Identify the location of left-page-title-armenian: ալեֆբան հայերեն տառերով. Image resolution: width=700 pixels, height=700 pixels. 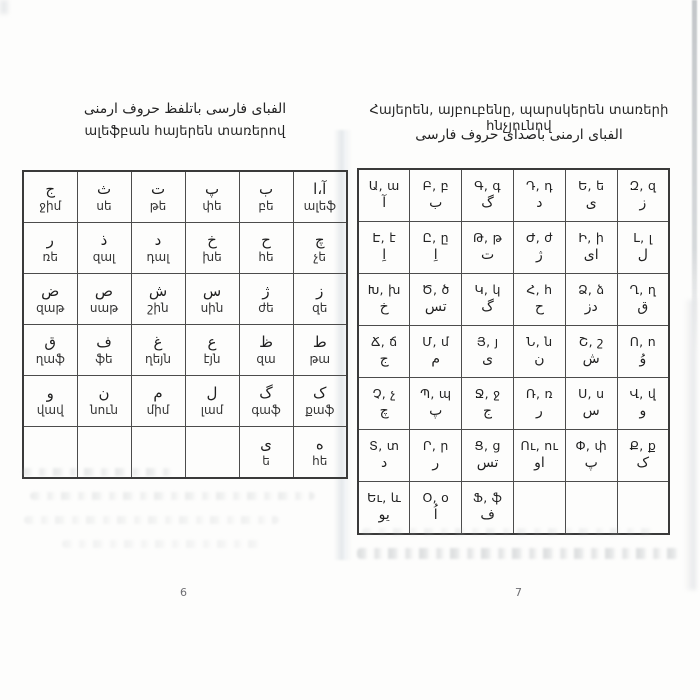
(185, 131).